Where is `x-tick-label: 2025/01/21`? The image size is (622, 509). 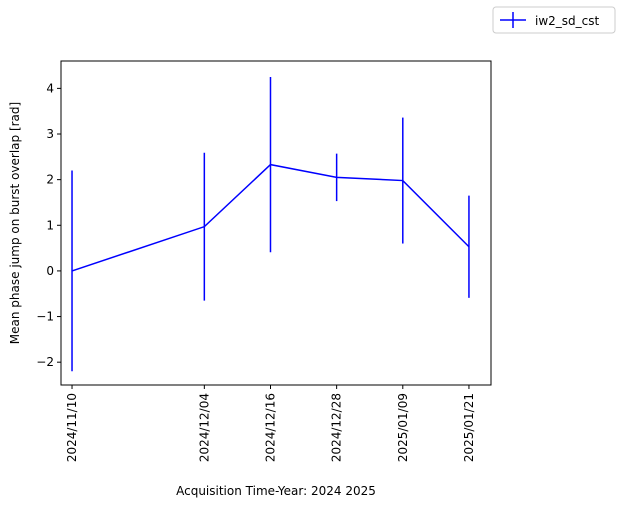 x-tick-label: 2025/01/21 is located at coordinates (469, 427).